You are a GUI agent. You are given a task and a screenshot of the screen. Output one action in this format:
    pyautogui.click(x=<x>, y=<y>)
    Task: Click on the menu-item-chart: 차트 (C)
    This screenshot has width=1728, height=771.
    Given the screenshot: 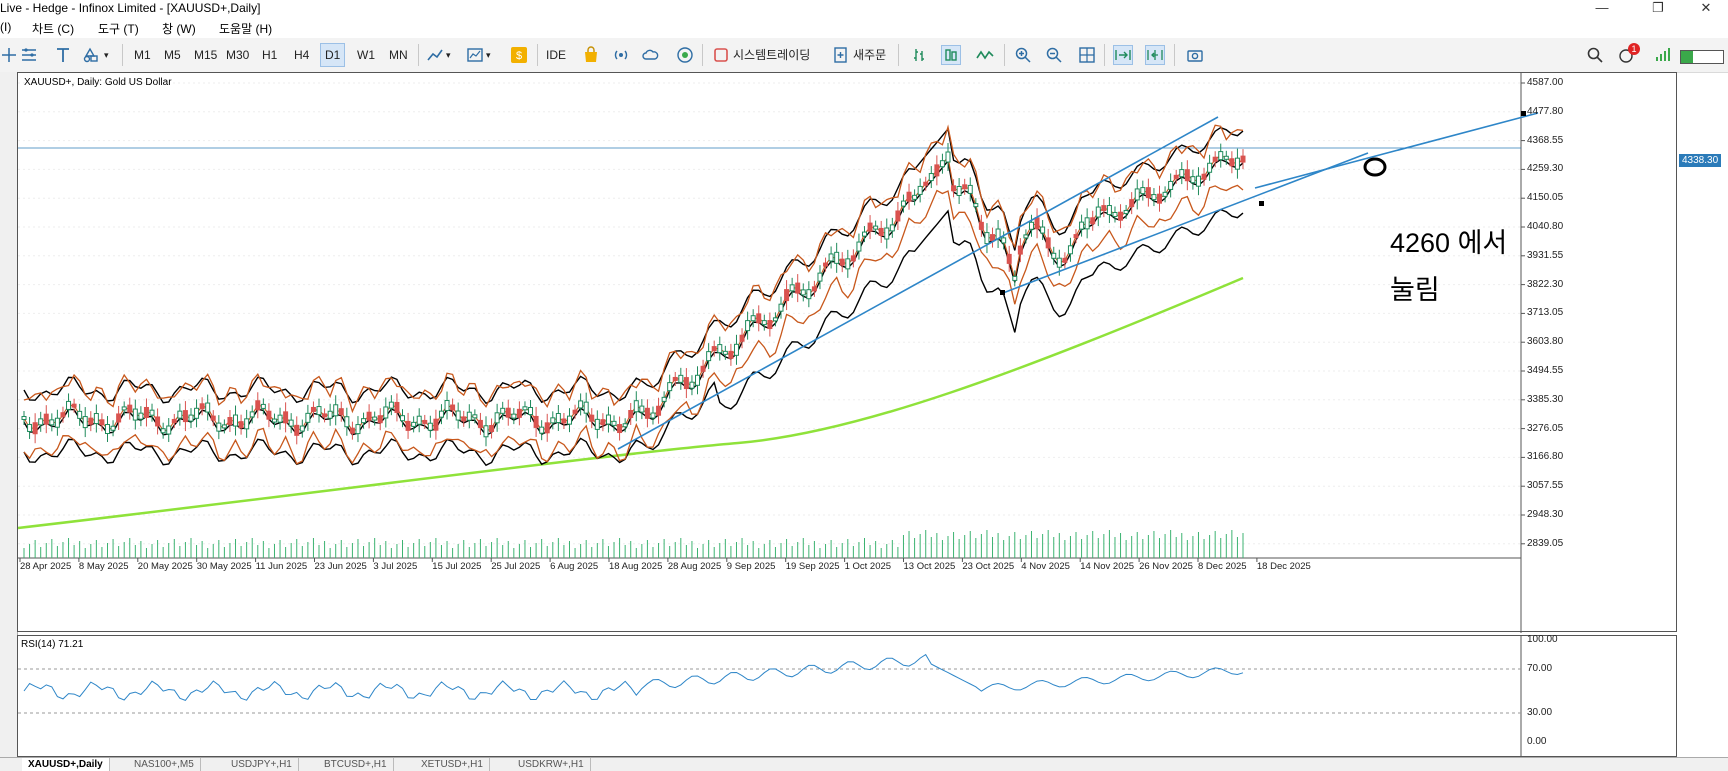 What is the action you would take?
    pyautogui.click(x=53, y=29)
    